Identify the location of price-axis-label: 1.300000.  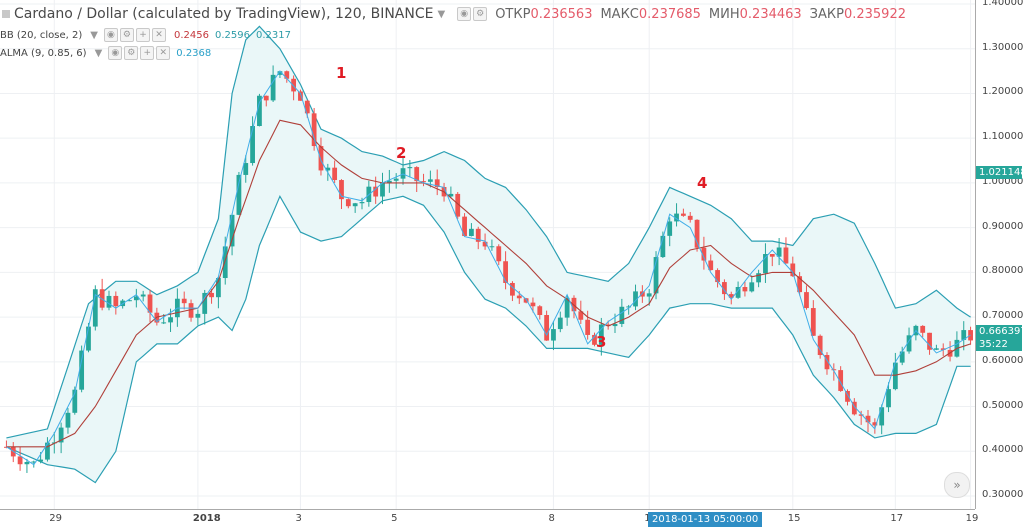
(1003, 47).